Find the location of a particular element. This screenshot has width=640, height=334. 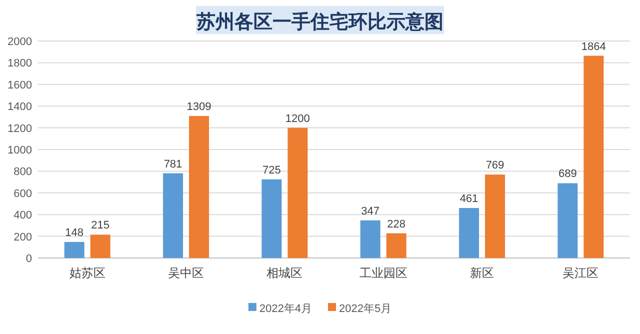

x-tick-label: 工业园区 is located at coordinates (383, 273).